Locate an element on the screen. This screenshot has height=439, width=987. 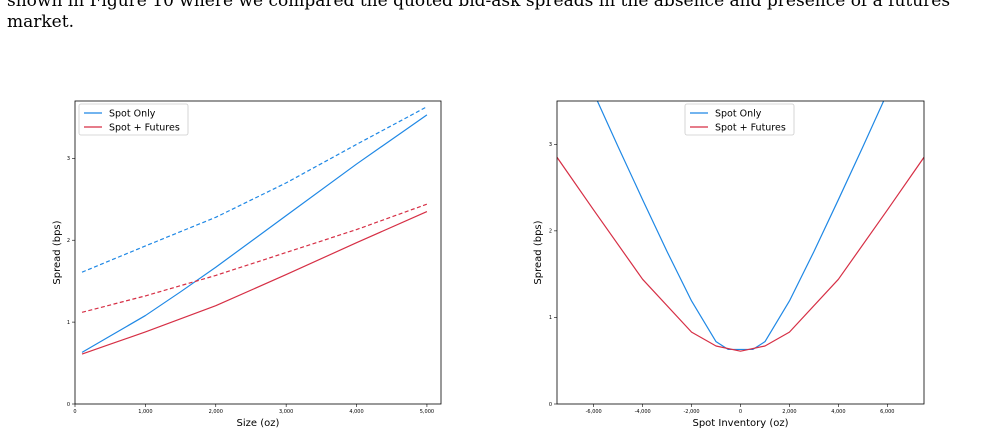
x-tick-label: 1,000 is located at coordinates (145, 412).